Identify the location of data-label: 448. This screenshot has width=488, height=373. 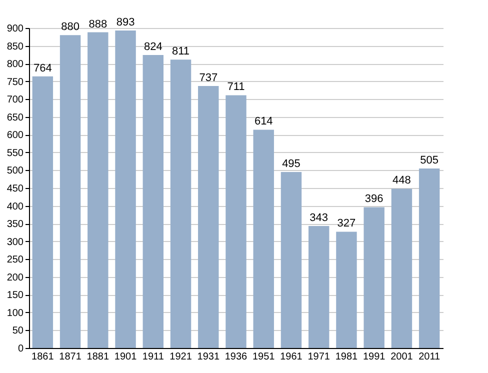
(401, 180).